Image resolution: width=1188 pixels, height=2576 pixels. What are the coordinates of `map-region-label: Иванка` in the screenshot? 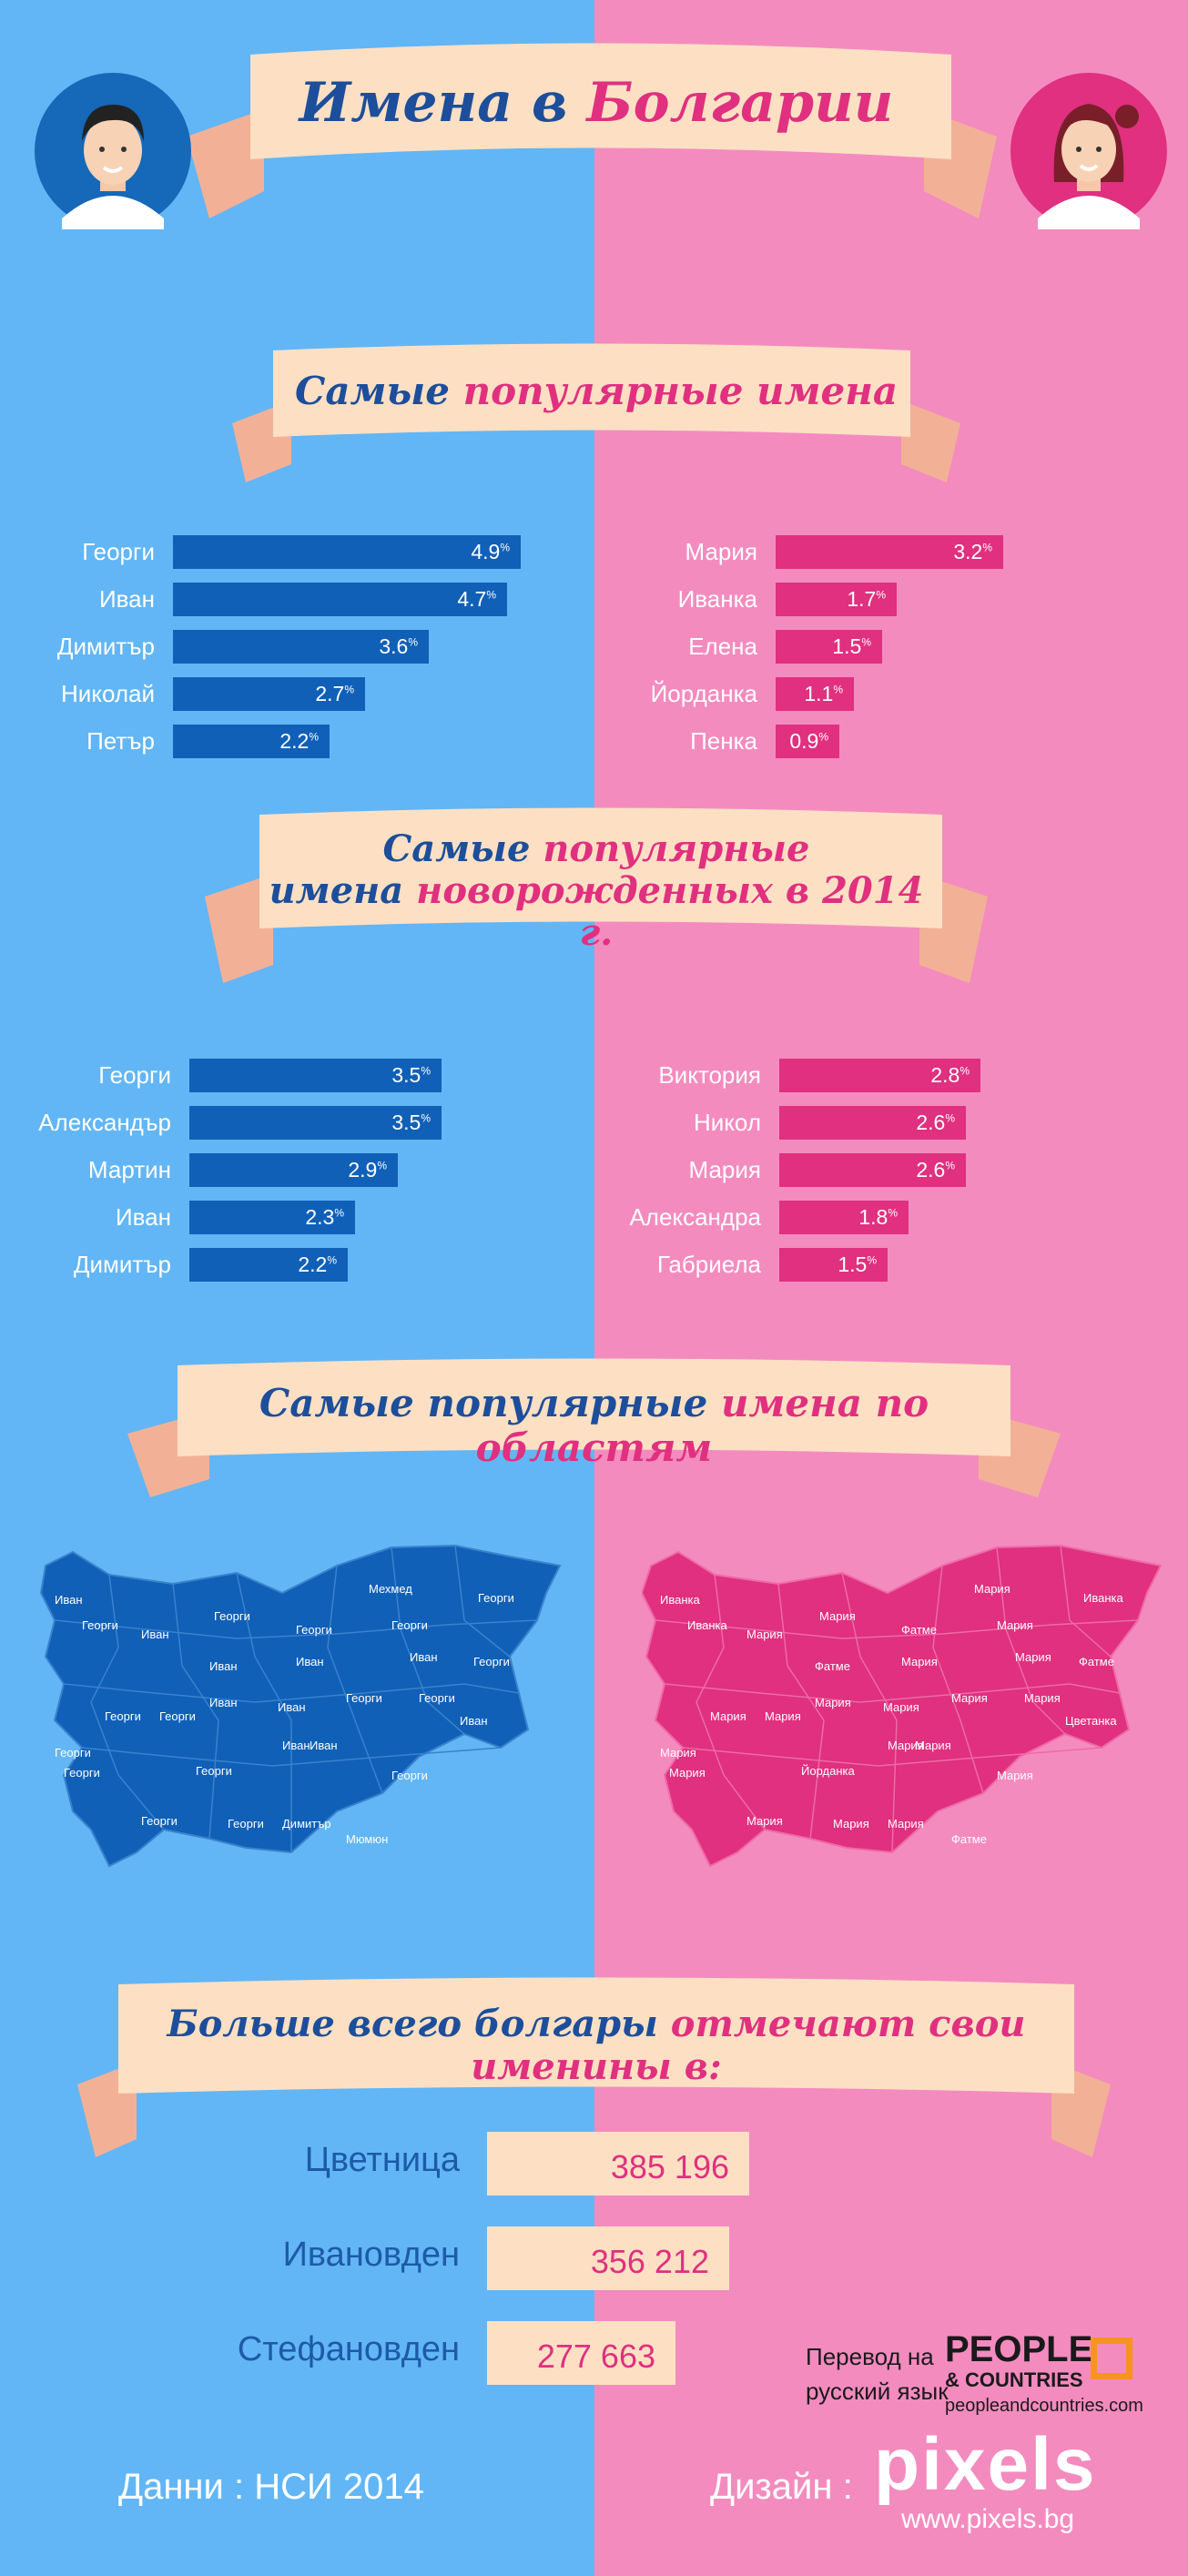 It's located at (1103, 1598).